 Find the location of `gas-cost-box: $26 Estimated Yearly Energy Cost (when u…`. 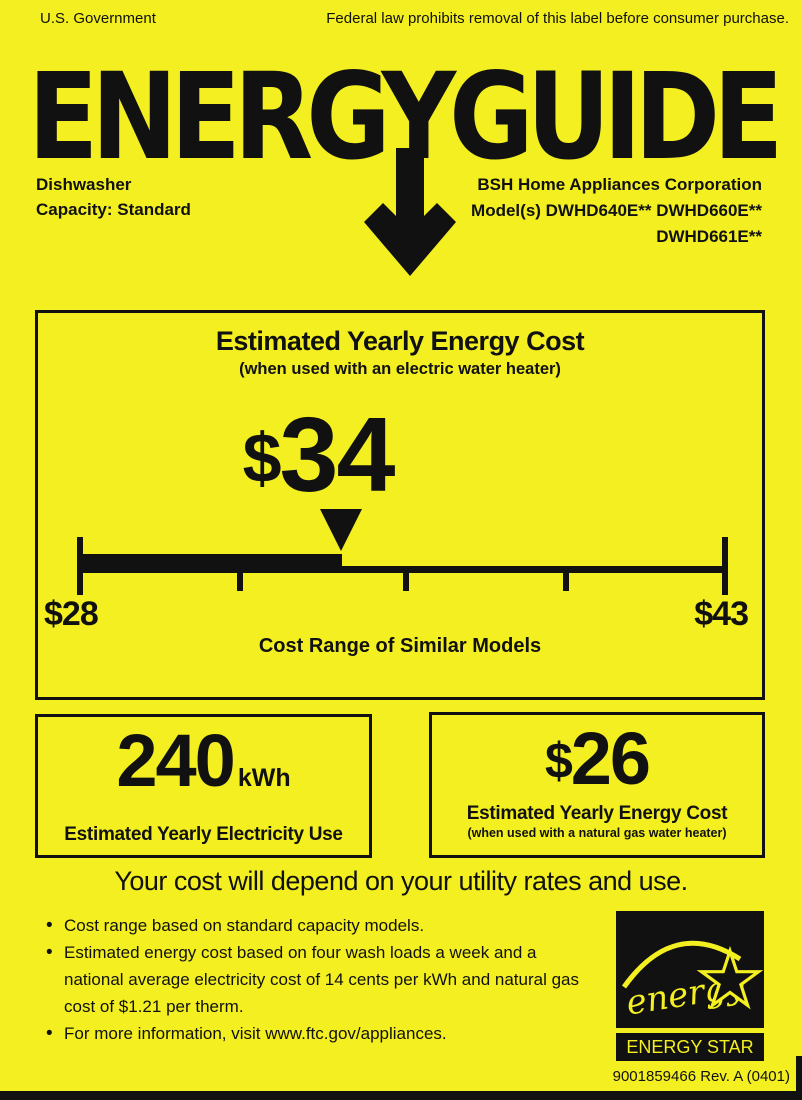

gas-cost-box: $26 Estimated Yearly Energy Cost (when u… is located at coordinates (597, 785).